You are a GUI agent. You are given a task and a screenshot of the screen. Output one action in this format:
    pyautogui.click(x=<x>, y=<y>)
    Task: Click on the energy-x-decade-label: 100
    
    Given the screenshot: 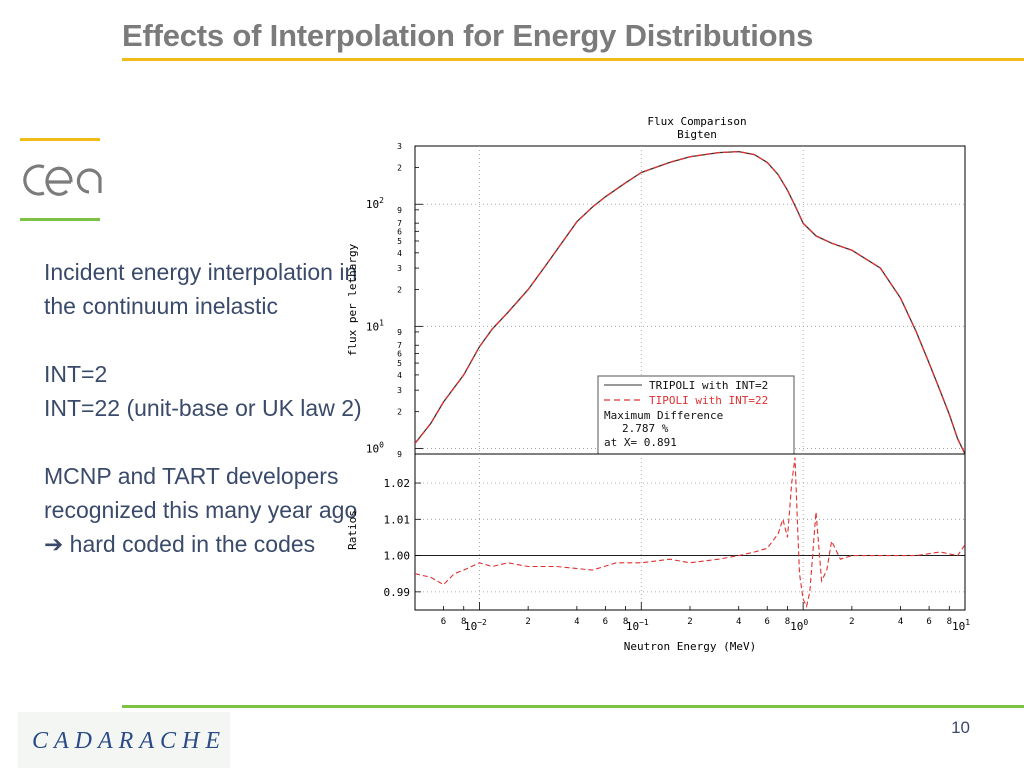 What is the action you would take?
    pyautogui.click(x=799, y=625)
    